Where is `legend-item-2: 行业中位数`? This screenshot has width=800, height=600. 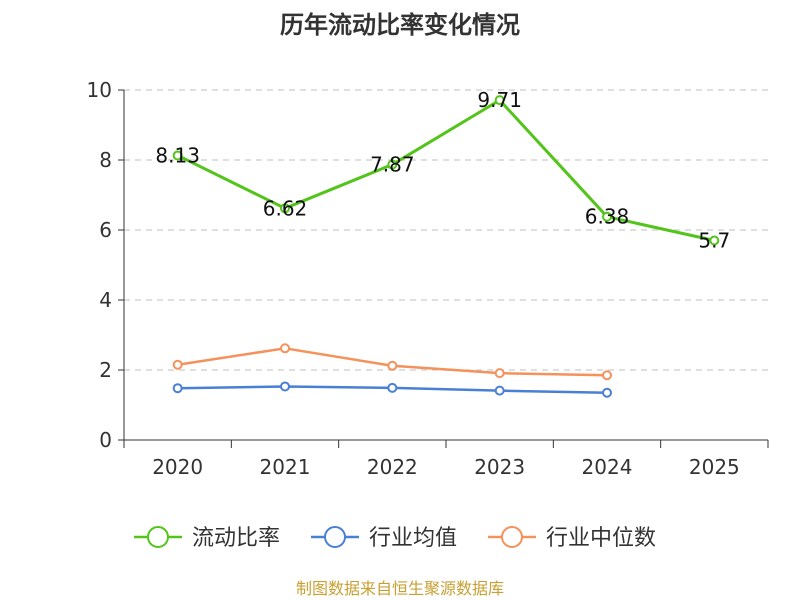
legend-item-2: 行业中位数 is located at coordinates (572, 538).